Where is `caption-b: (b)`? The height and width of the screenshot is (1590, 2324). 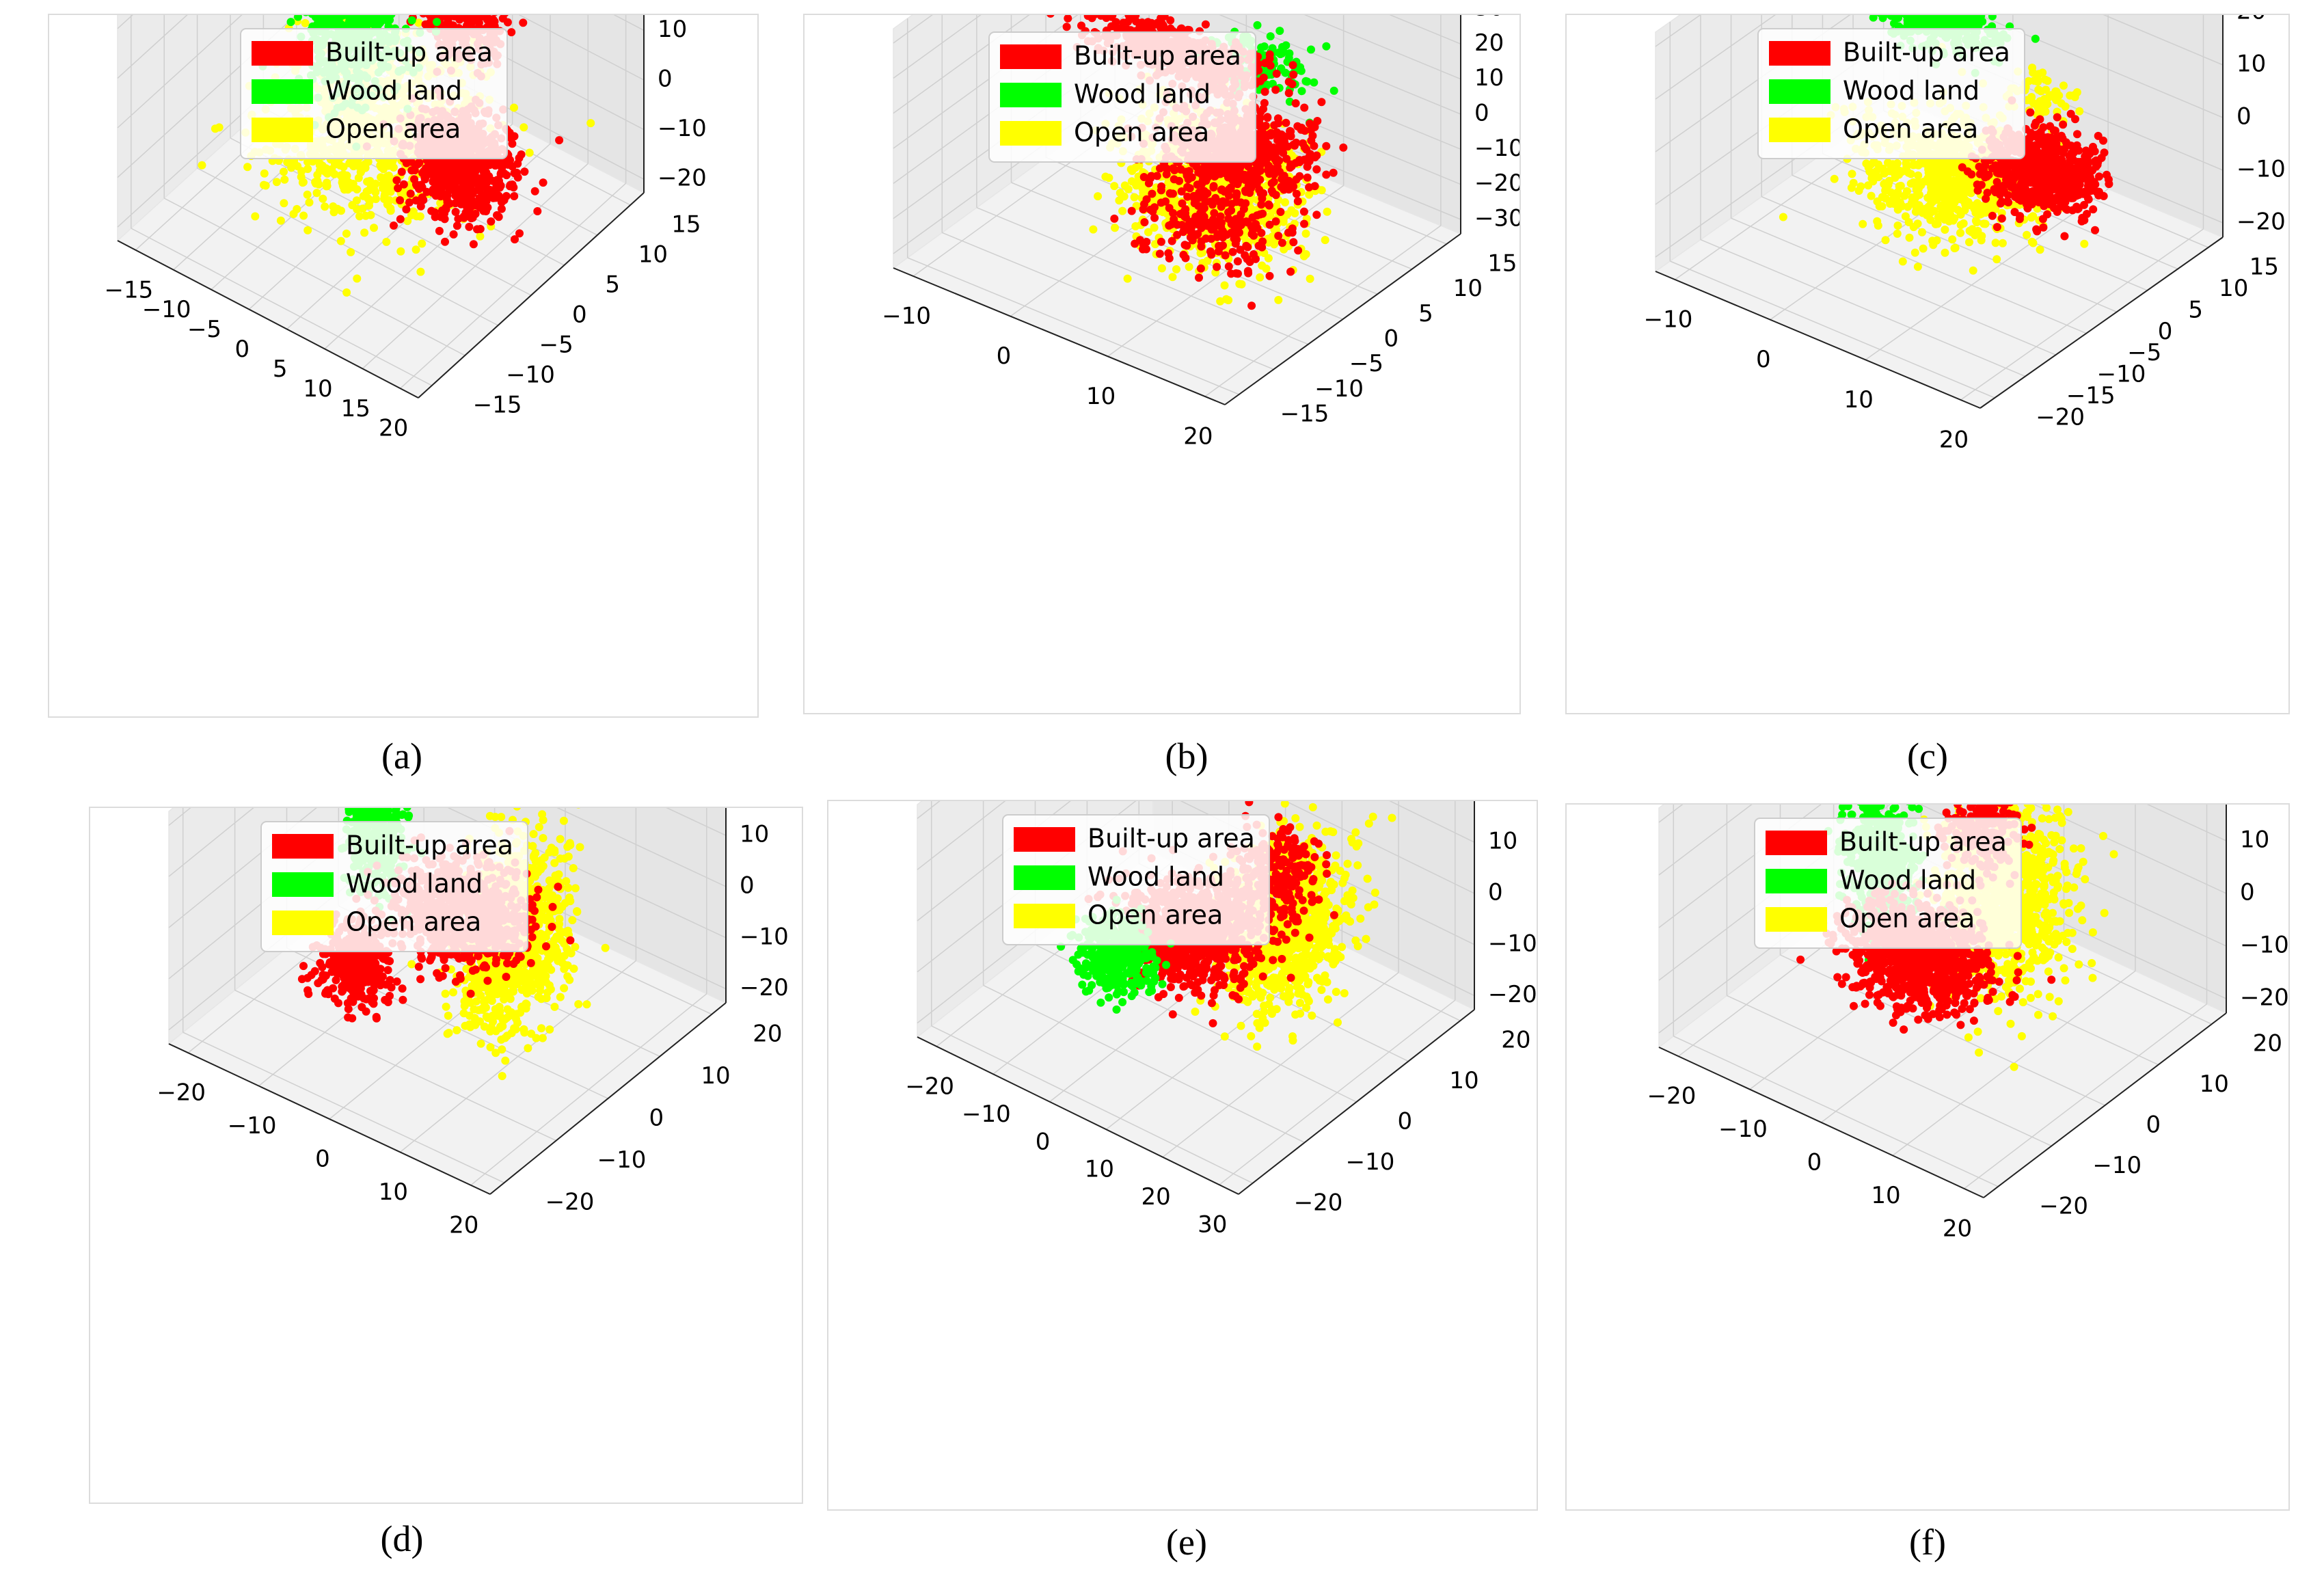 caption-b: (b) is located at coordinates (1186, 756).